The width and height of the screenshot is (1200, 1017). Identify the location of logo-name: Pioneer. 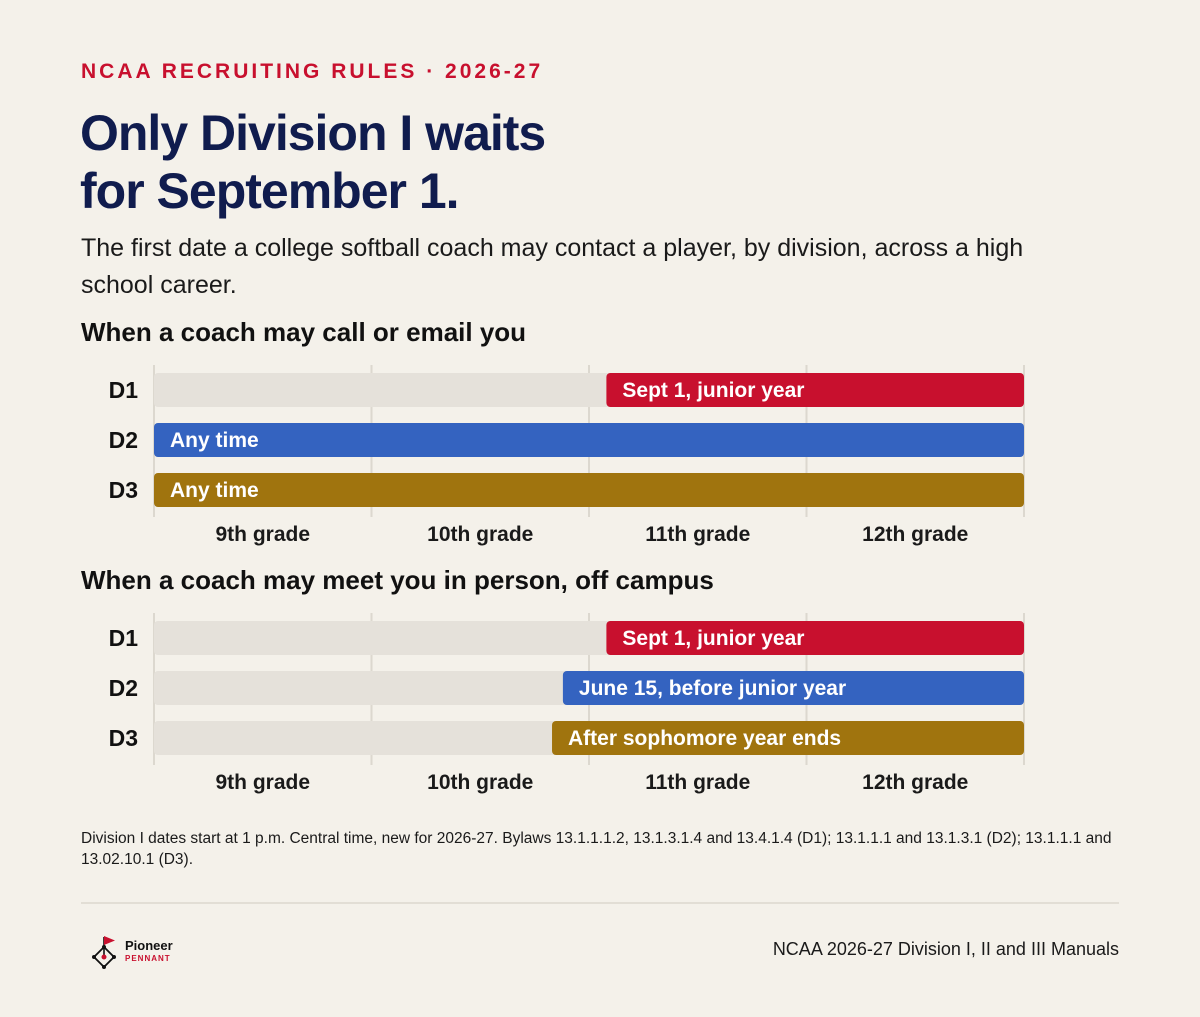
(149, 945).